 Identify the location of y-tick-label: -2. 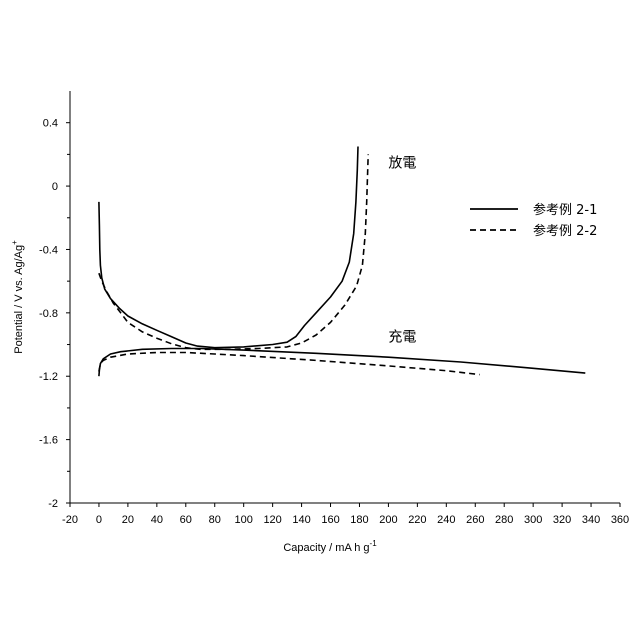
(53, 504).